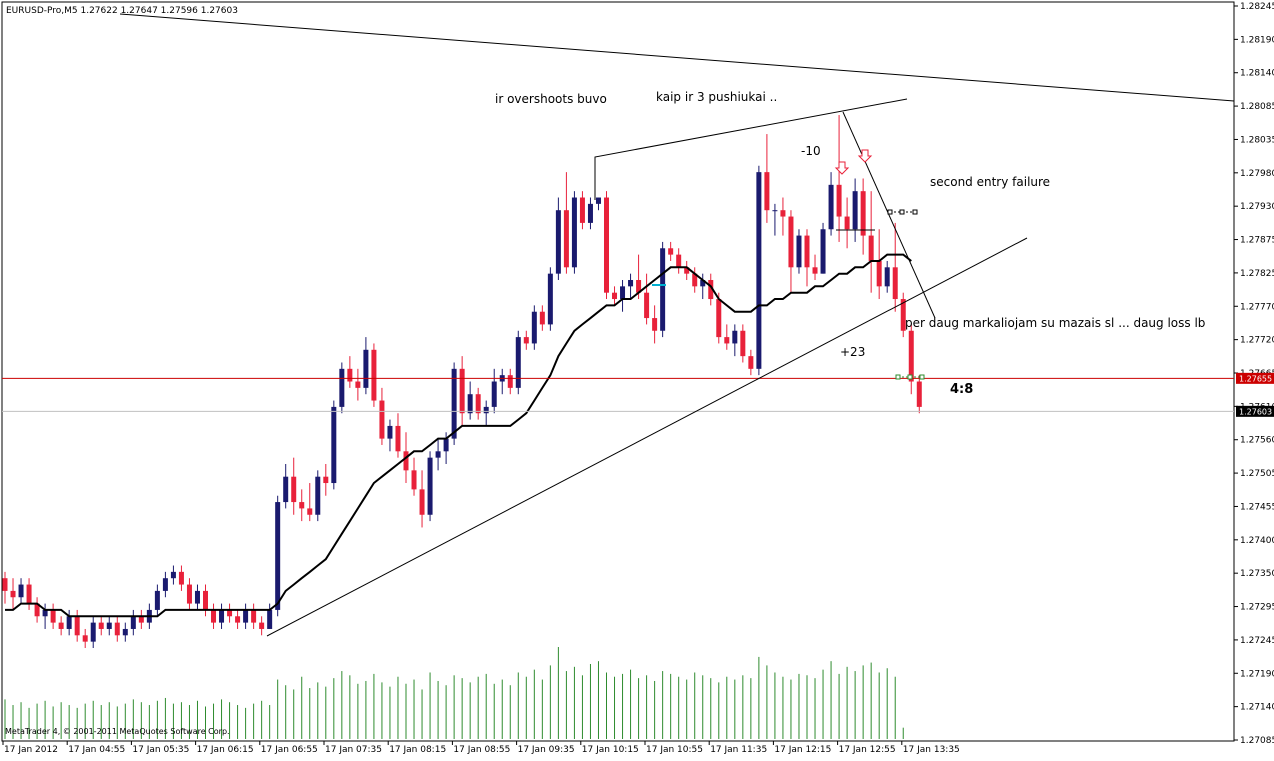  I want to click on annotation-plus-23: +23, so click(852, 352).